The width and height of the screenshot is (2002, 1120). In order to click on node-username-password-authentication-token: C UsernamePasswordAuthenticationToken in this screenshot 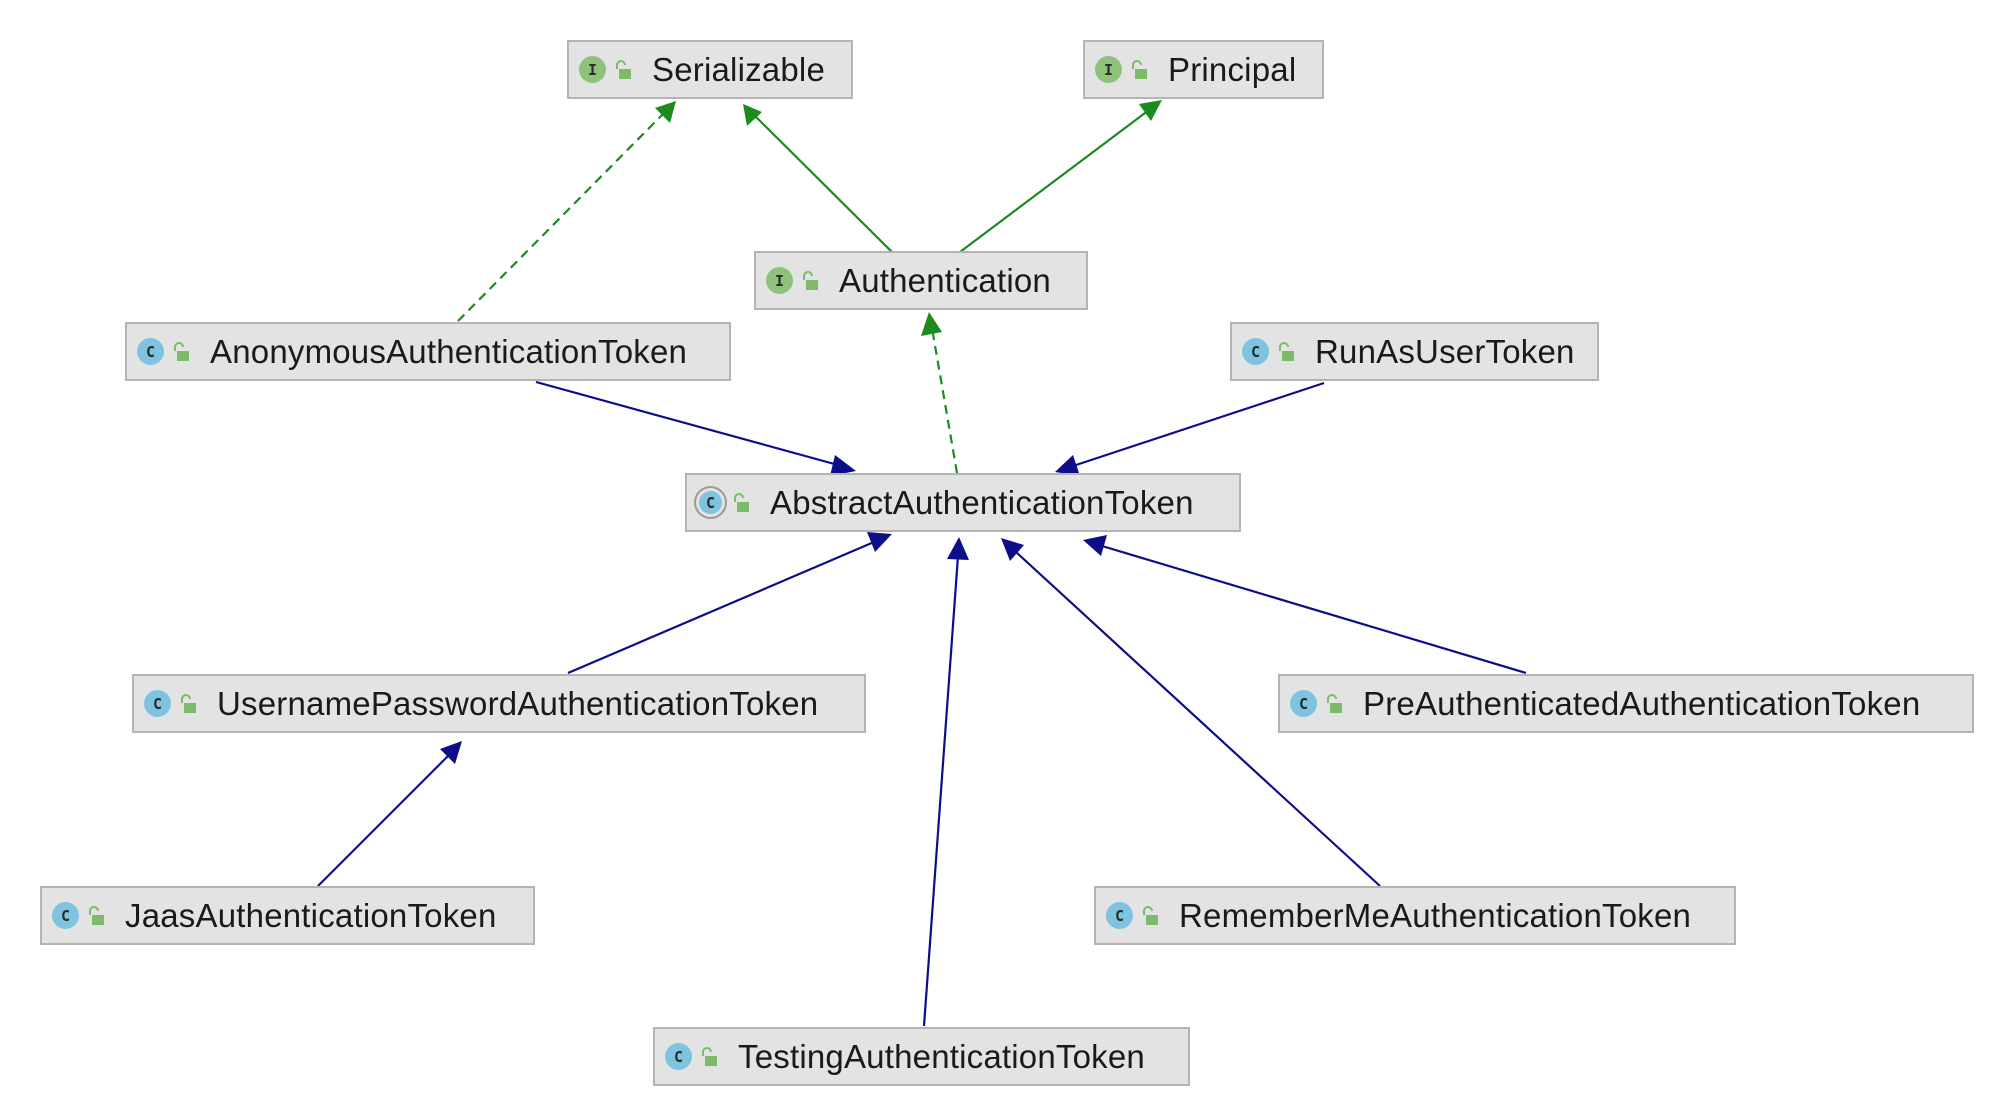, I will do `click(499, 703)`.